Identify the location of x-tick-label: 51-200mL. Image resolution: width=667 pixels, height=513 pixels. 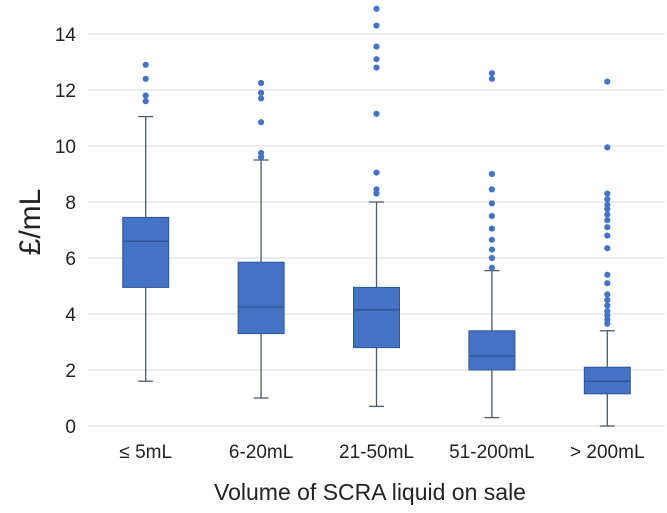
(492, 452).